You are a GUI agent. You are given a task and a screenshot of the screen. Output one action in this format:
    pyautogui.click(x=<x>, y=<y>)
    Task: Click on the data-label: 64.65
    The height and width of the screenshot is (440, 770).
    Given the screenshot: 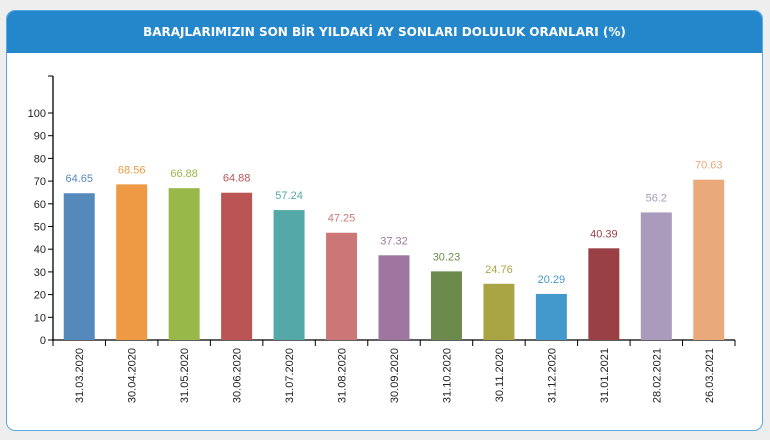 What is the action you would take?
    pyautogui.click(x=79, y=179)
    